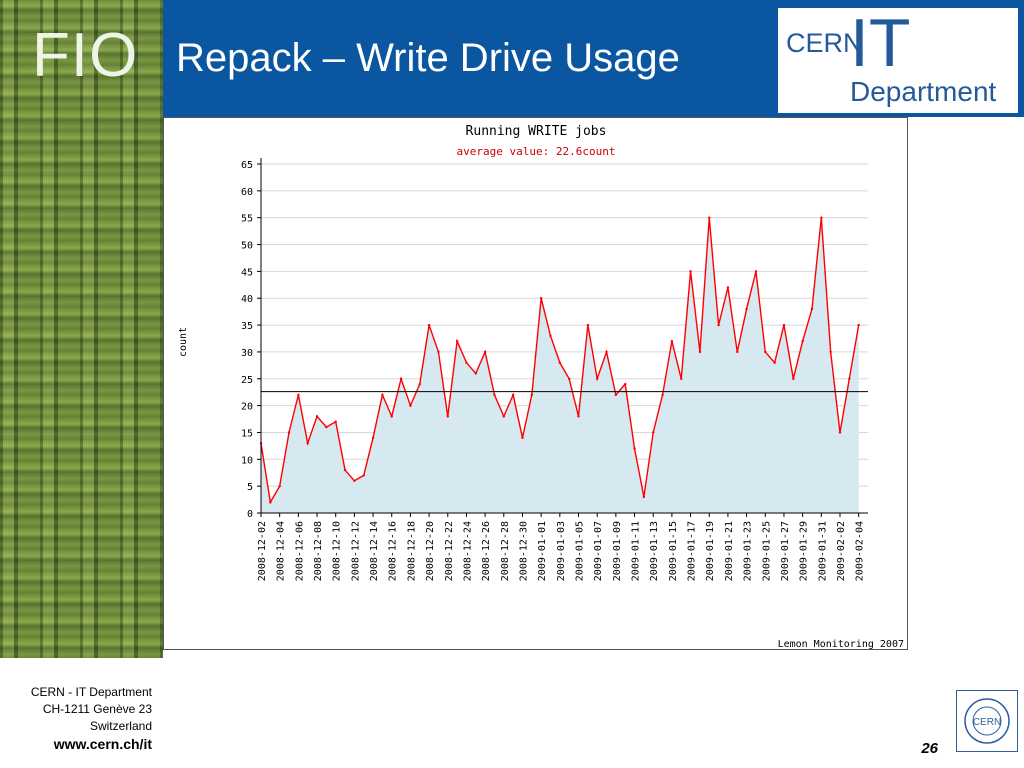 The image size is (1024, 768). What do you see at coordinates (299, 551) in the screenshot?
I see `x-tick-label: 2008-12-06` at bounding box center [299, 551].